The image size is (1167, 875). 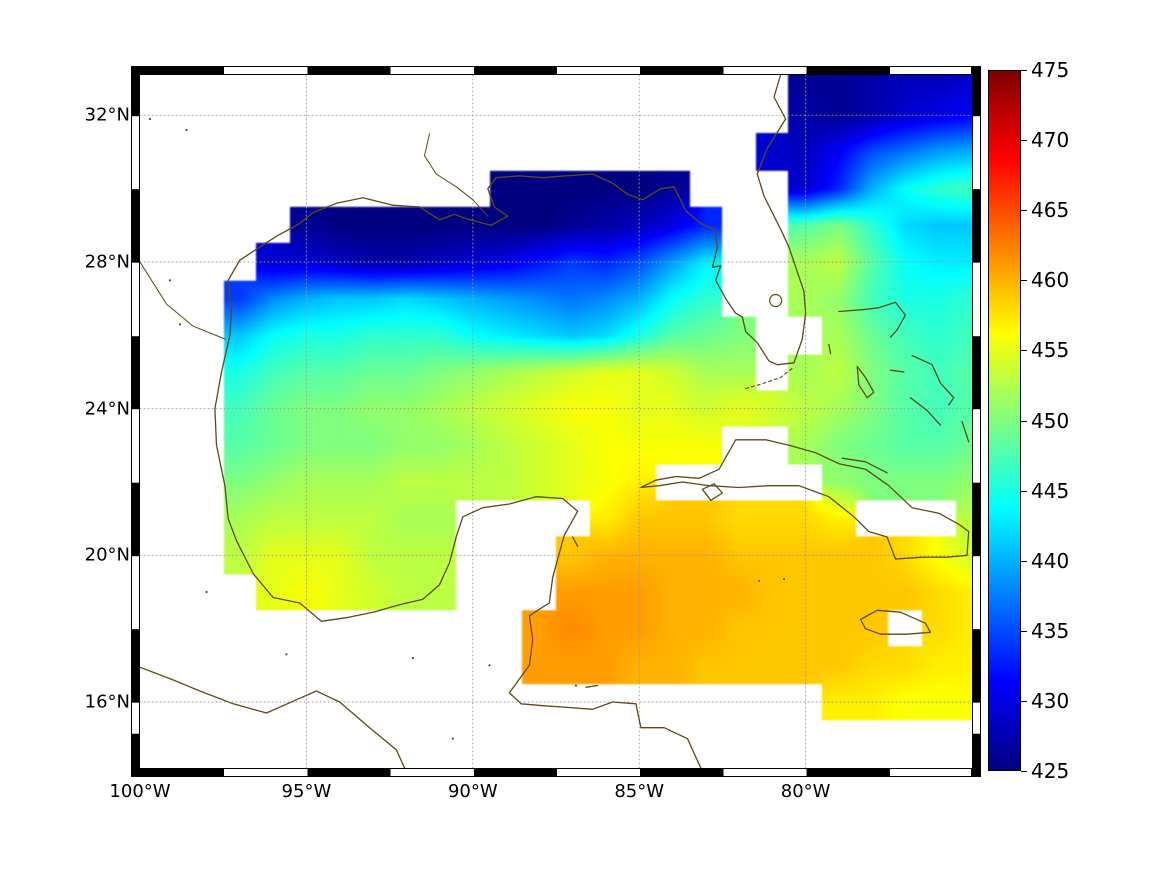 What do you see at coordinates (897, 371) in the screenshot?
I see `bahamas-new-providence` at bounding box center [897, 371].